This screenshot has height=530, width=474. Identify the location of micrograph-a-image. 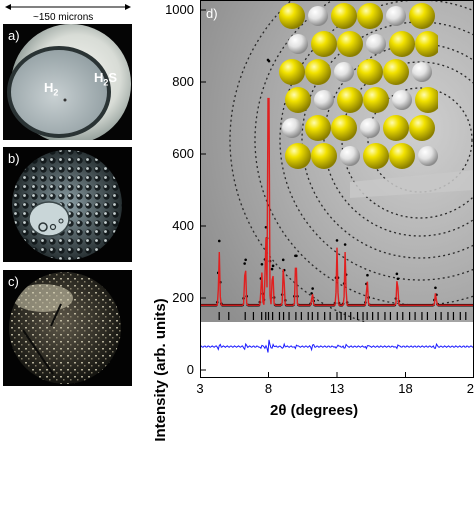
(67, 82).